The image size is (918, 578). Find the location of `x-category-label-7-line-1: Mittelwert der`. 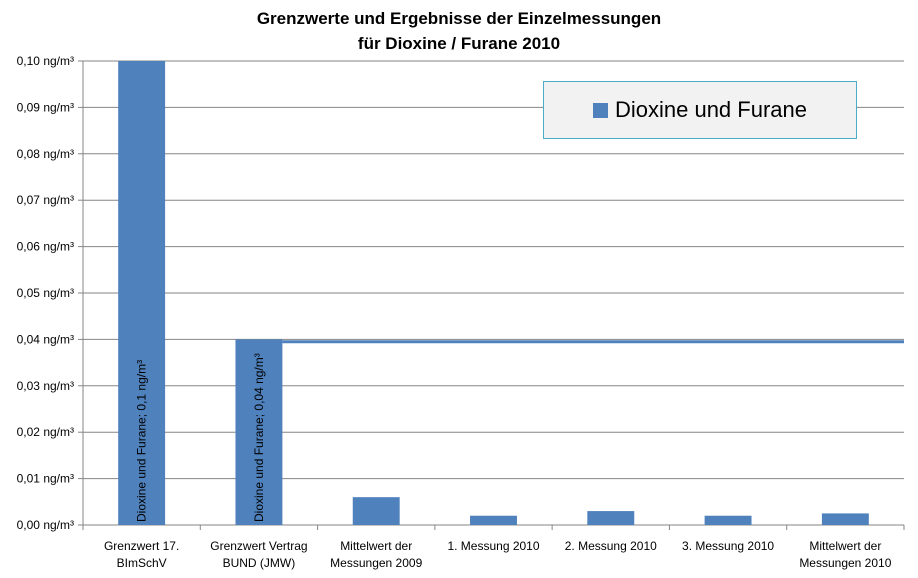

x-category-label-7-line-1: Mittelwert der is located at coordinates (845, 546).